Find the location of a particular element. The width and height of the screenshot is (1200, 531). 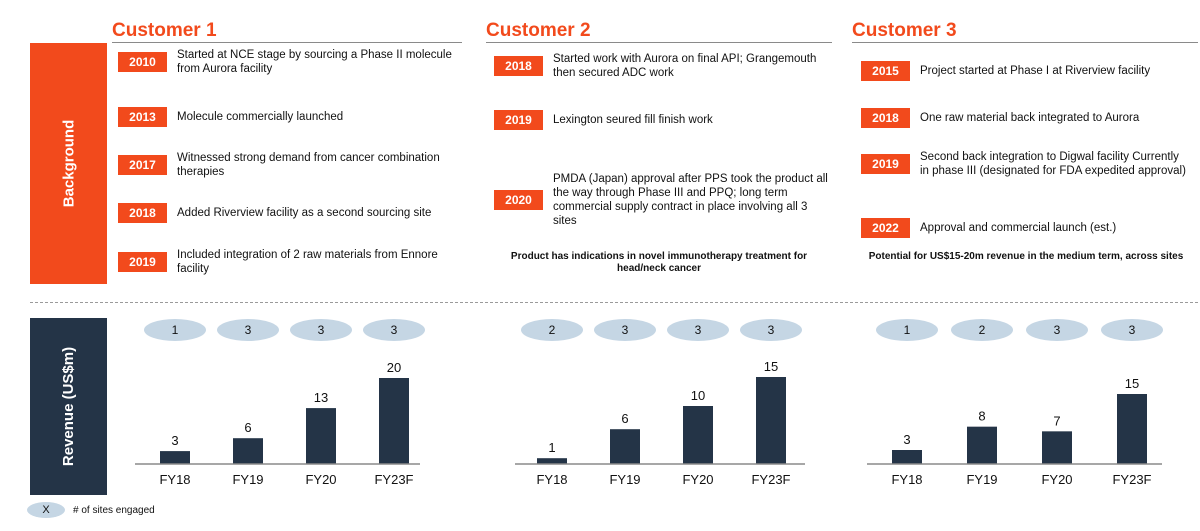

bar-value-label: 13 is located at coordinates (321, 397).